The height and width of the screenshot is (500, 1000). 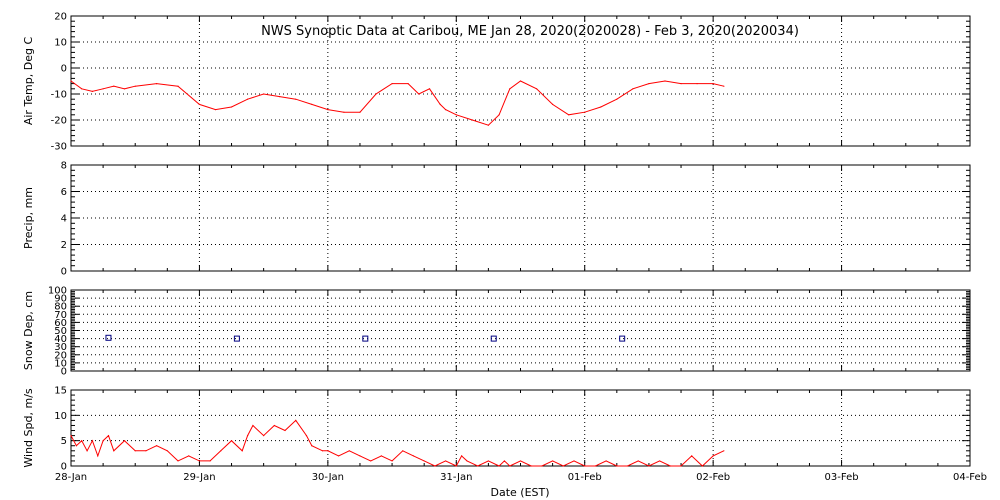 What do you see at coordinates (60, 299) in the screenshot?
I see `y-tick-label: 90` at bounding box center [60, 299].